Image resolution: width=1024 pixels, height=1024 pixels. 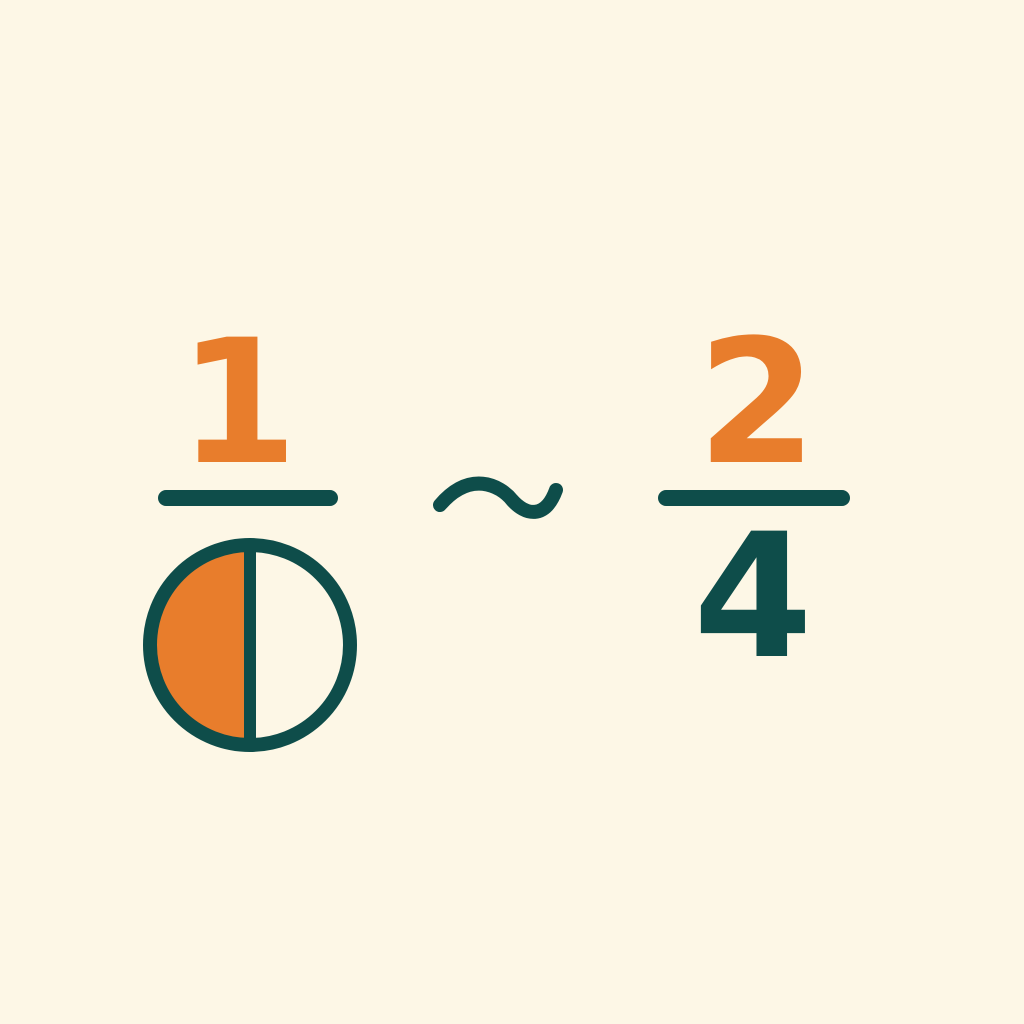 What do you see at coordinates (757, 402) in the screenshot?
I see `right-numerator: 2` at bounding box center [757, 402].